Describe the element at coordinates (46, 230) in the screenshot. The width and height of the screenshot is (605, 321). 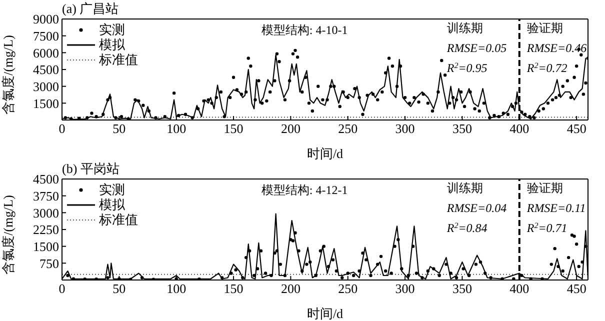
I see `y-tick-label: 2250` at that location.